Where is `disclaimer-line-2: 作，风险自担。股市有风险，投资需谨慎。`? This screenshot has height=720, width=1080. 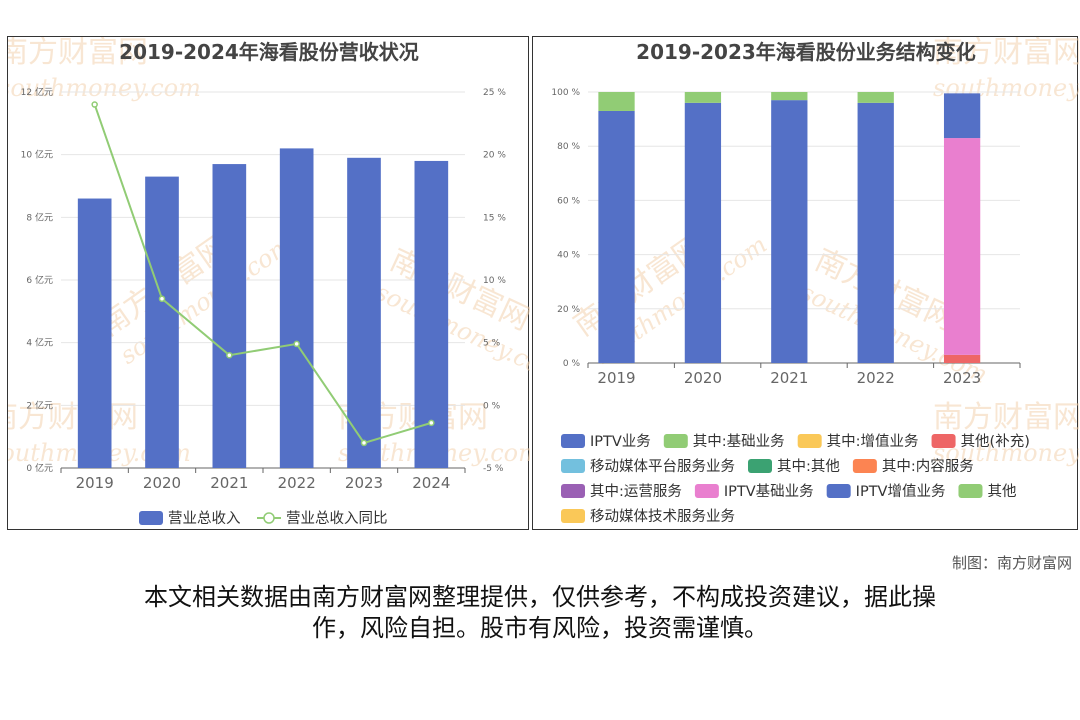 disclaimer-line-2: 作，风险自担。股市有风险，投资需谨慎。 is located at coordinates (540, 628).